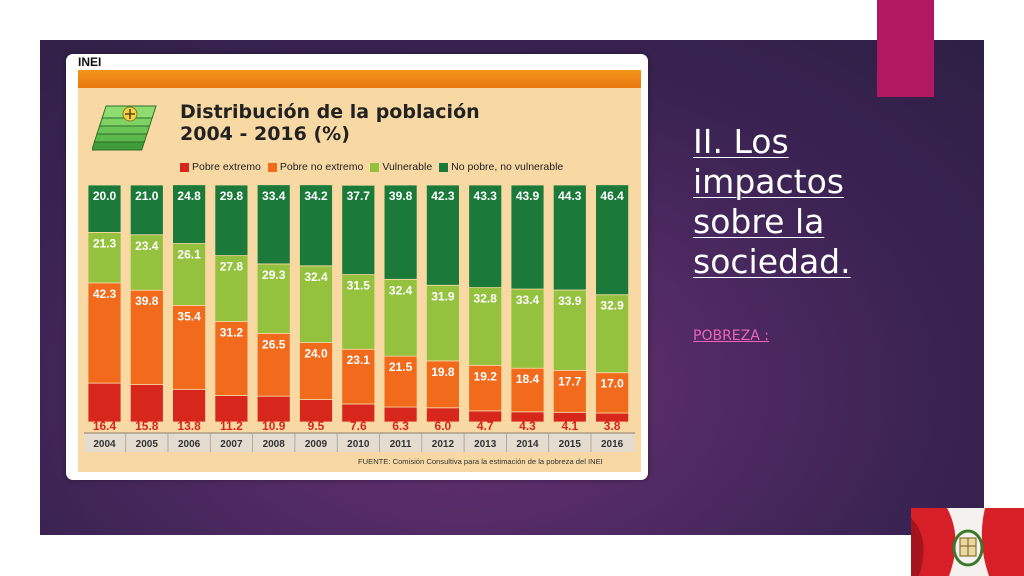 Image resolution: width=1024 pixels, height=576 pixels. What do you see at coordinates (330, 112) in the screenshot?
I see `chart-title-line-1: Distribución de la población` at bounding box center [330, 112].